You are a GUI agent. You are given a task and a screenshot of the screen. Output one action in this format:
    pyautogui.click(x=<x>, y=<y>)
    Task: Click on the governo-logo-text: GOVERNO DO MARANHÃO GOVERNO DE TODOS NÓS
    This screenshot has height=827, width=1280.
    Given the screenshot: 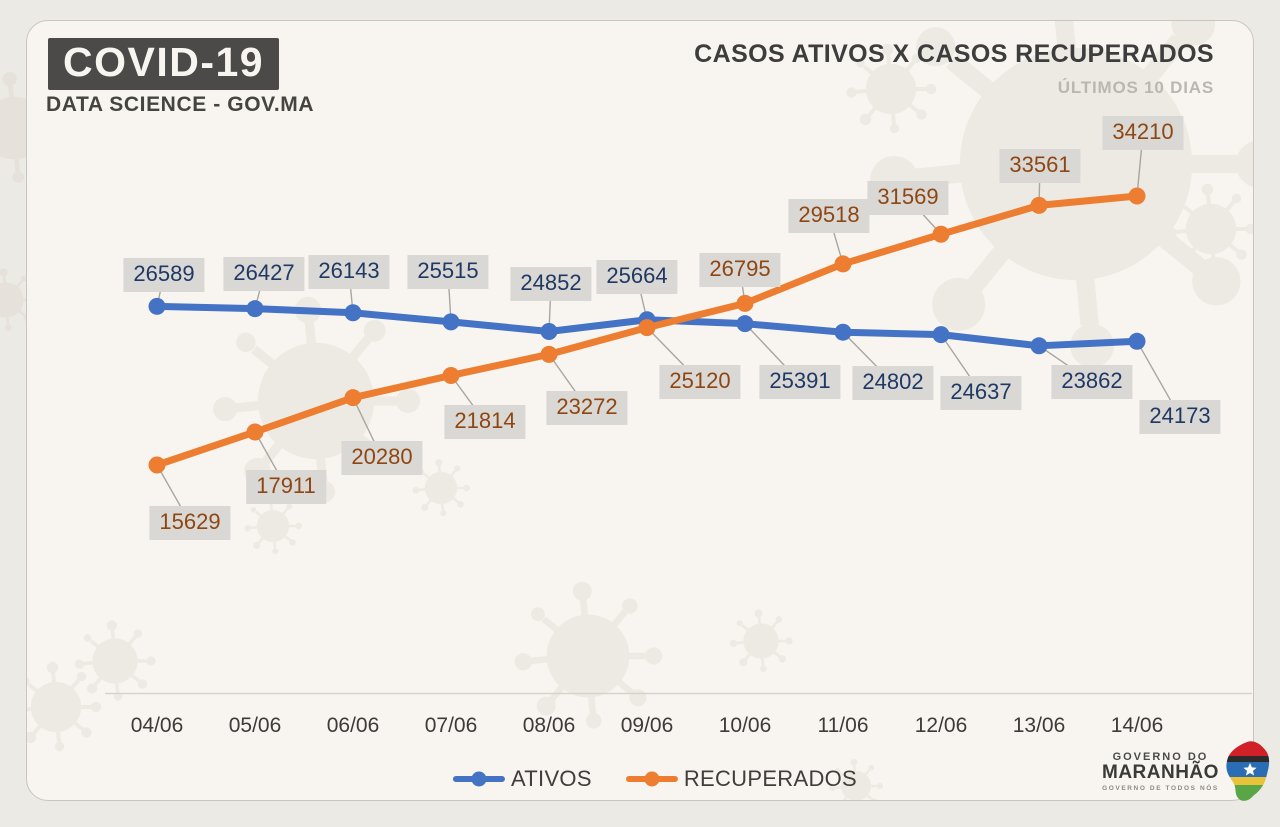 What is the action you would take?
    pyautogui.click(x=1160, y=771)
    